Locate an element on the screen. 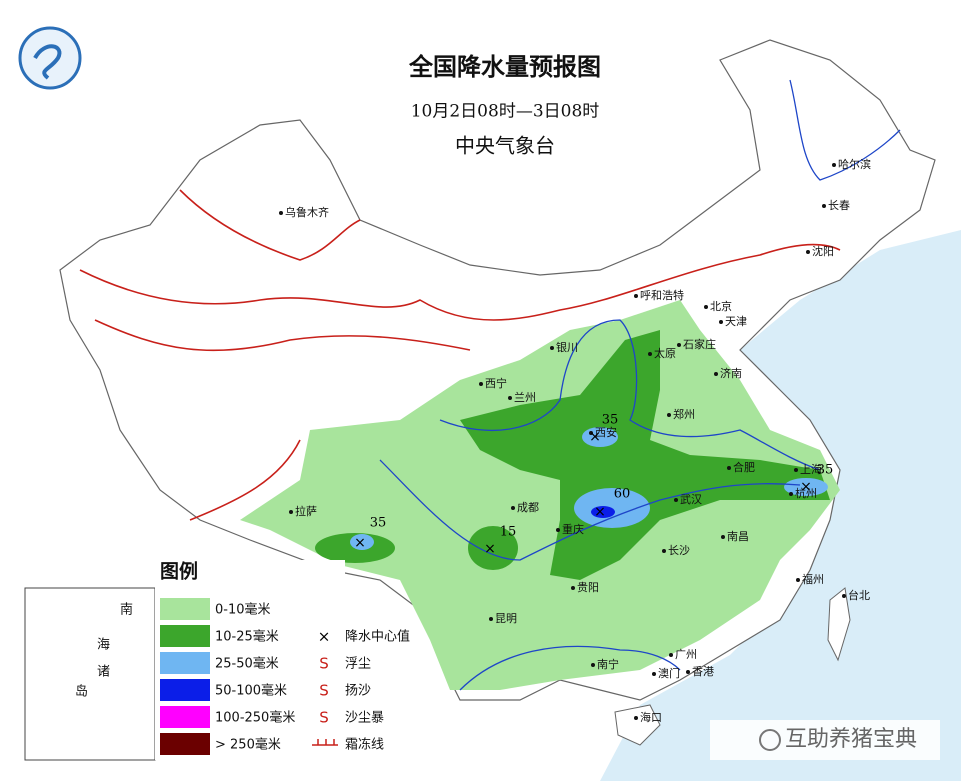 Image resolution: width=961 pixels, height=781 pixels. inset-label: 诸 is located at coordinates (103, 672).